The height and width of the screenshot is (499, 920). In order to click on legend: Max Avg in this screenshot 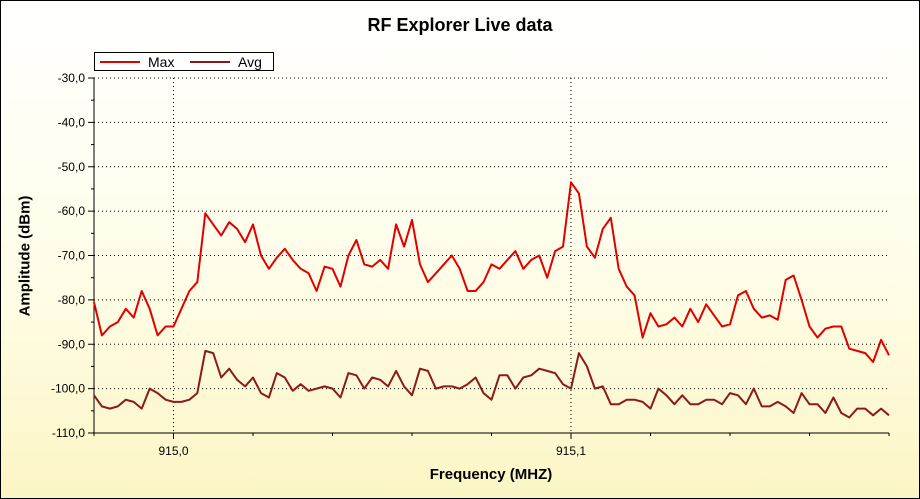, I will do `click(184, 61)`.